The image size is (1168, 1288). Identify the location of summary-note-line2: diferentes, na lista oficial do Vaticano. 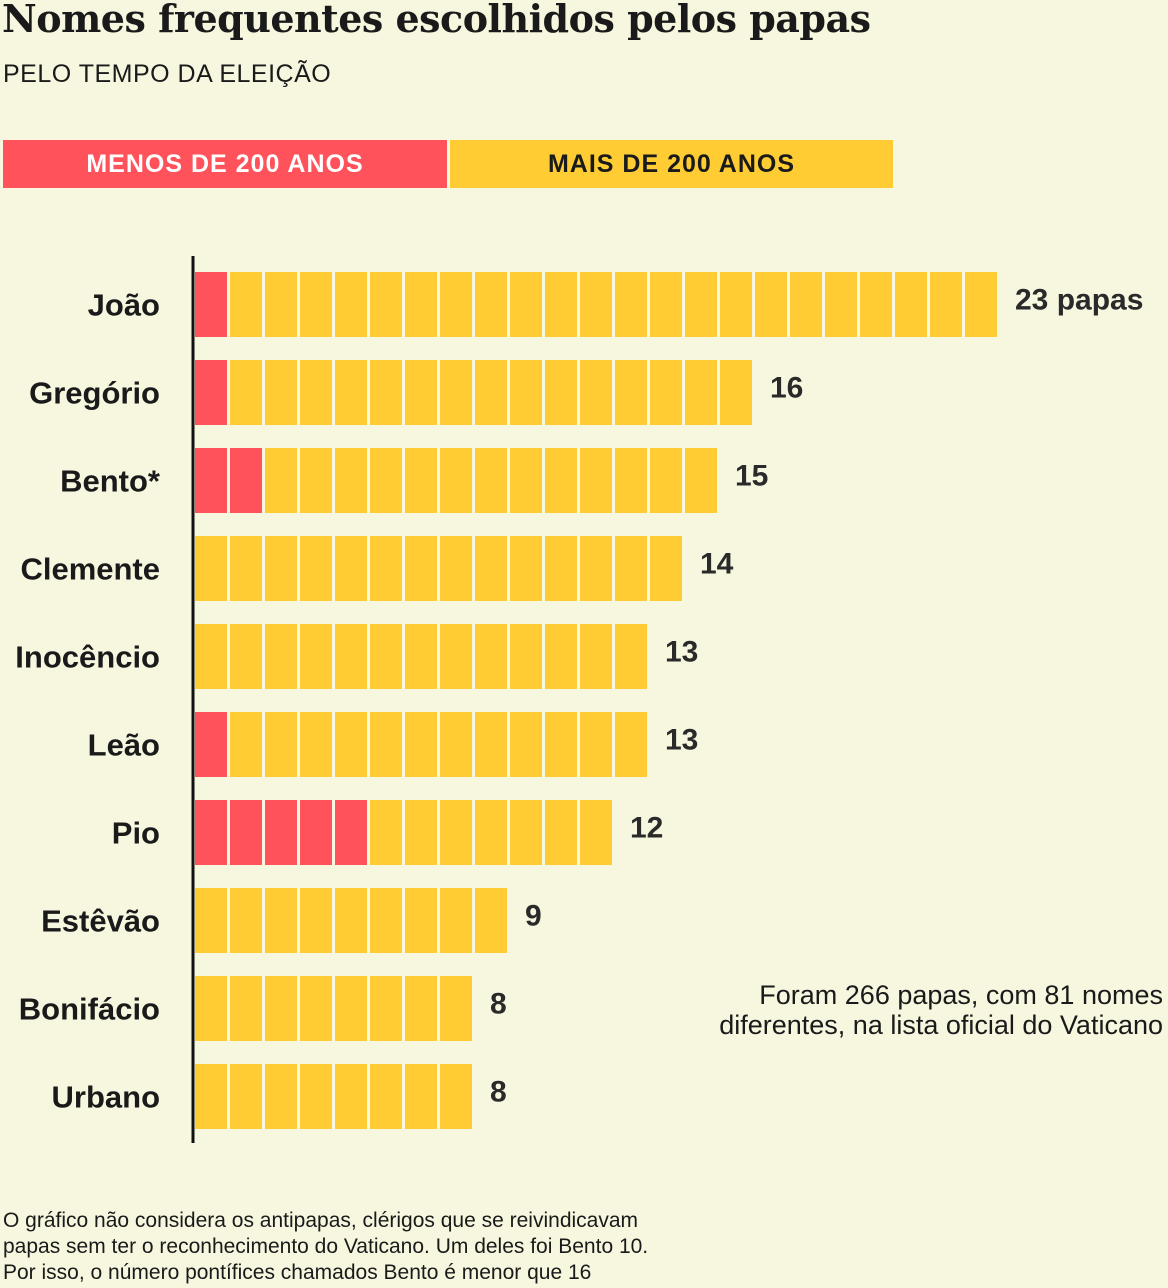
(941, 1025).